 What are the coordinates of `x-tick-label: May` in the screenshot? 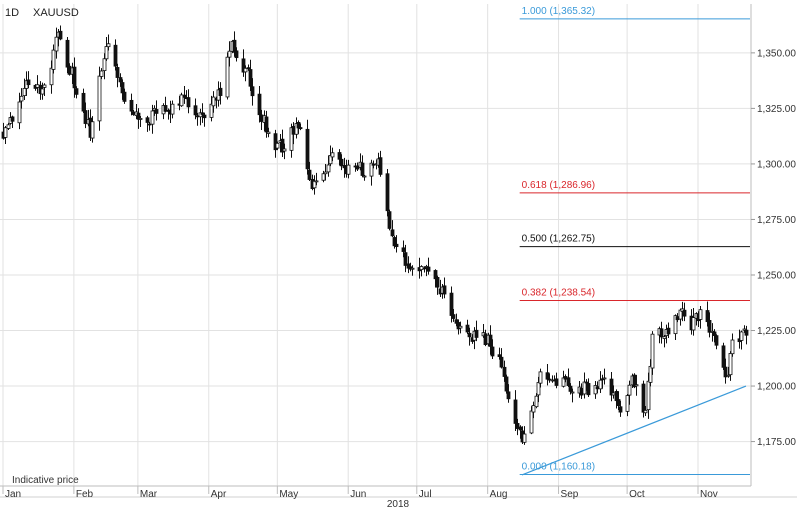 It's located at (288, 494).